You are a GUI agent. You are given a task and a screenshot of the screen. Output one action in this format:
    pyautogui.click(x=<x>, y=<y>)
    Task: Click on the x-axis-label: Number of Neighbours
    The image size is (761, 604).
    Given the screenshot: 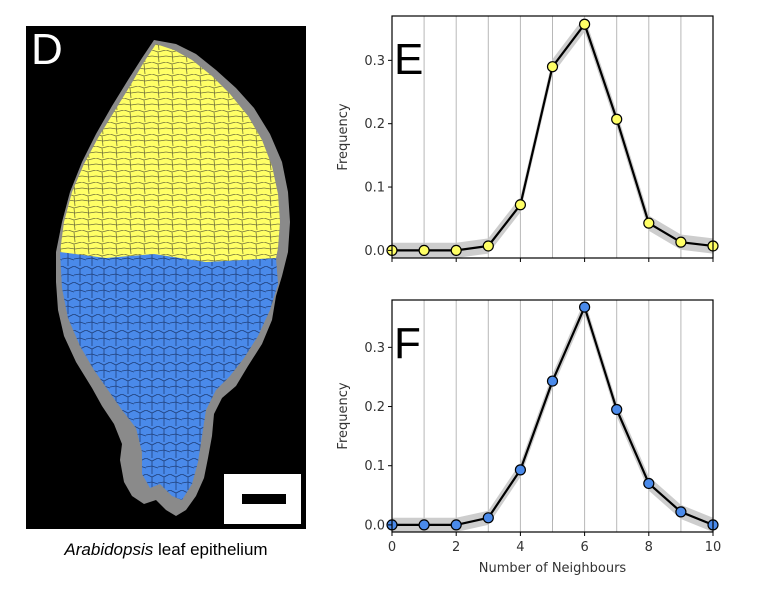 What is the action you would take?
    pyautogui.click(x=553, y=568)
    